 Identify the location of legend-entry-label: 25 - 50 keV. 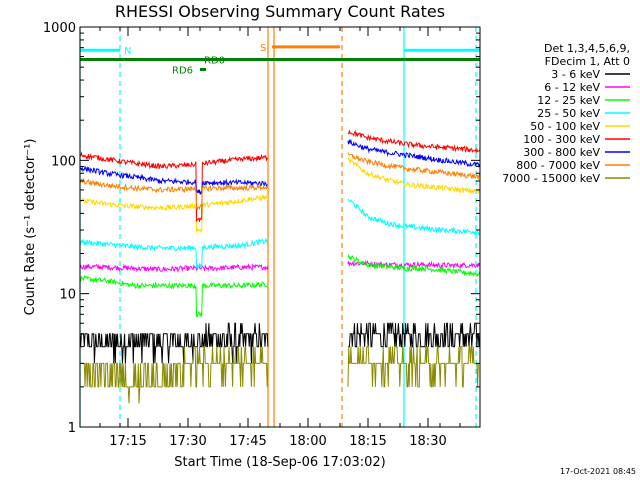
(568, 113).